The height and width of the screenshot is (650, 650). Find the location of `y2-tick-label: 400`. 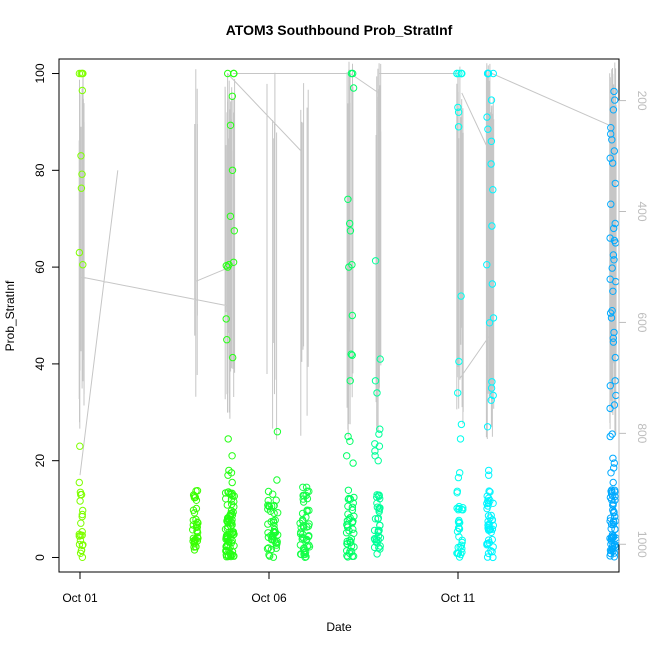

y2-tick-label: 400 is located at coordinates (642, 211).